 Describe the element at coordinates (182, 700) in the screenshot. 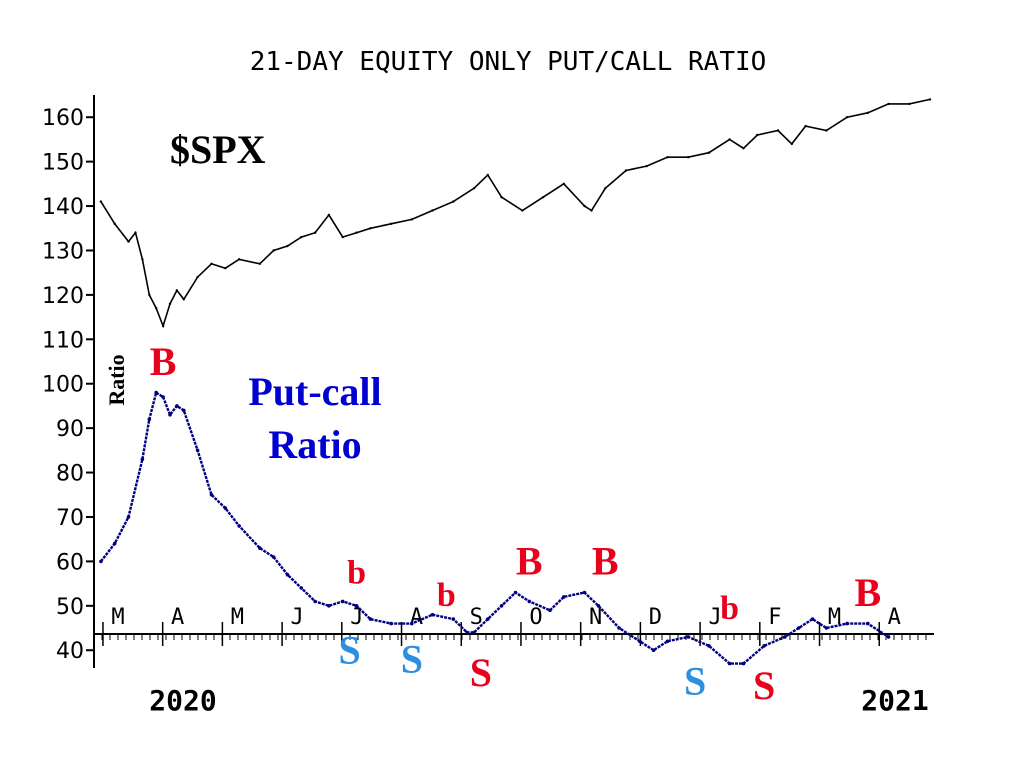

I see `year-label-2020: 2020` at that location.